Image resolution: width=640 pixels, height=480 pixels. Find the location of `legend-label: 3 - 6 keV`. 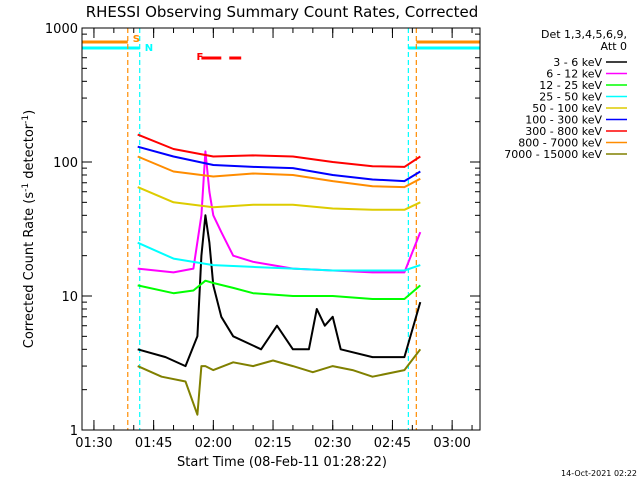

legend-label: 3 - 6 keV is located at coordinates (577, 62).